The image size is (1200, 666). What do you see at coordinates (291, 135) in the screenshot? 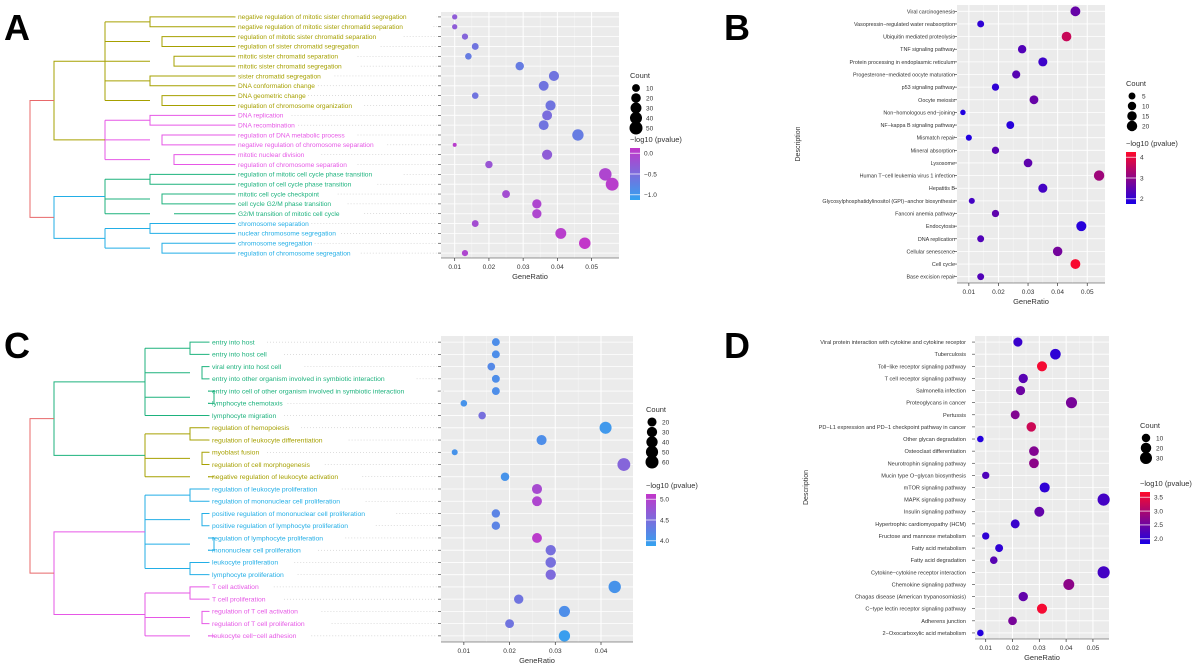
I see `term-label: regulation of DNA metabolic process` at bounding box center [291, 135].